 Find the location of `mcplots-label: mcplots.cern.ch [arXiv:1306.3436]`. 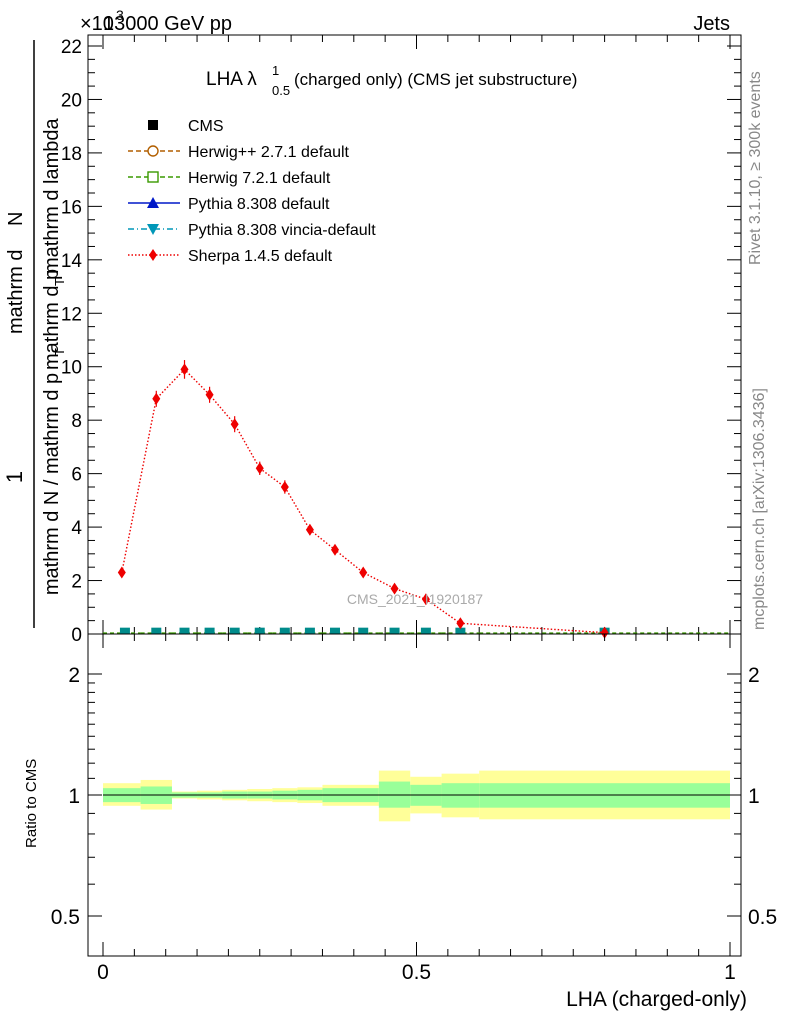

mcplots-label: mcplots.cern.ch [arXiv:1306.3436] is located at coordinates (759, 509).